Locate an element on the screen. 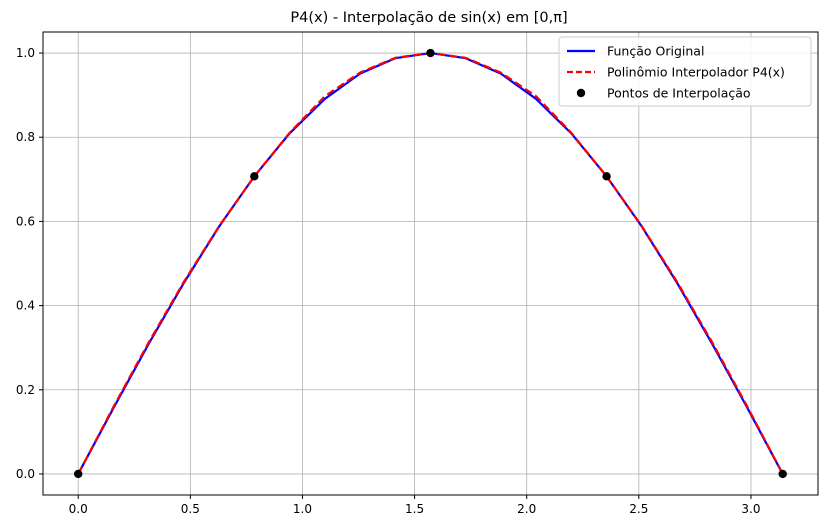 Image resolution: width=826 pixels, height=528 pixels. x-tick-label: 1.5 is located at coordinates (414, 509).